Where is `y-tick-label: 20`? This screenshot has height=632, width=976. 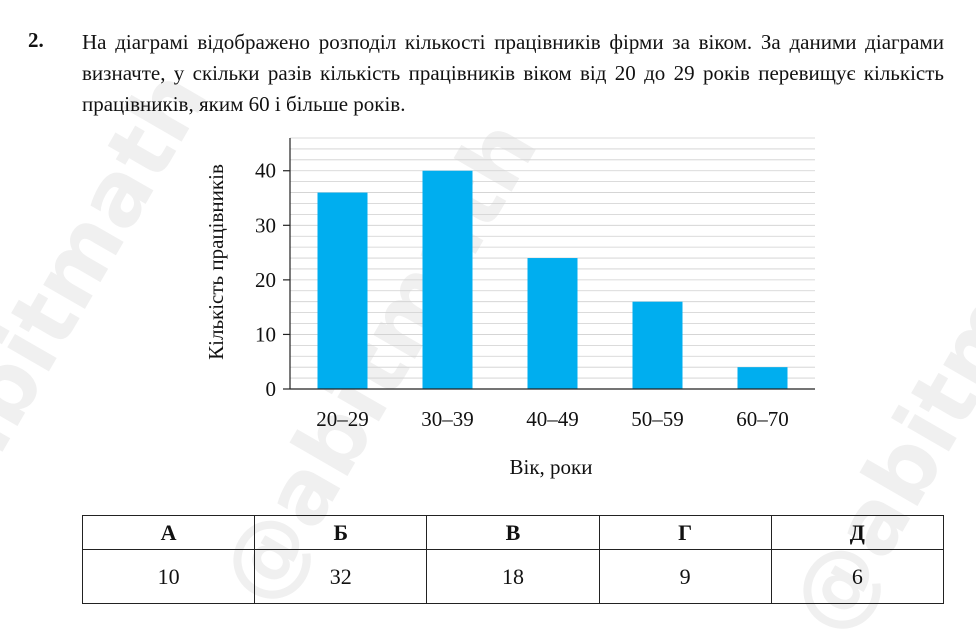
y-tick-label: 20 is located at coordinates (265, 280).